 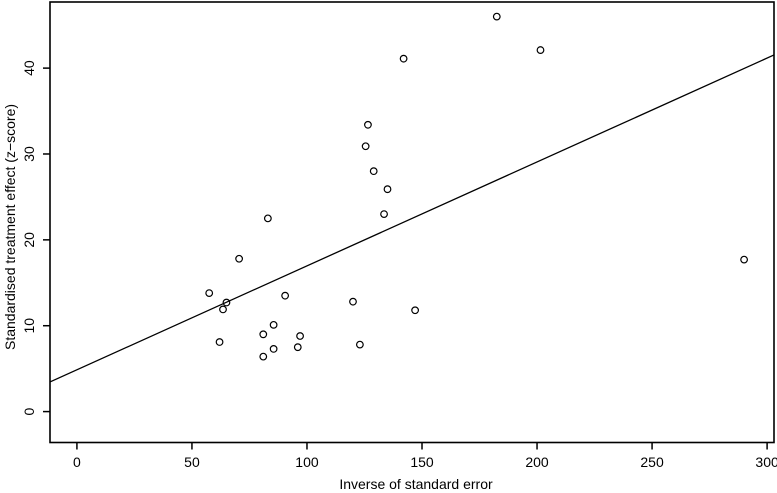 What do you see at coordinates (307, 462) in the screenshot?
I see `x-tick-label: 100` at bounding box center [307, 462].